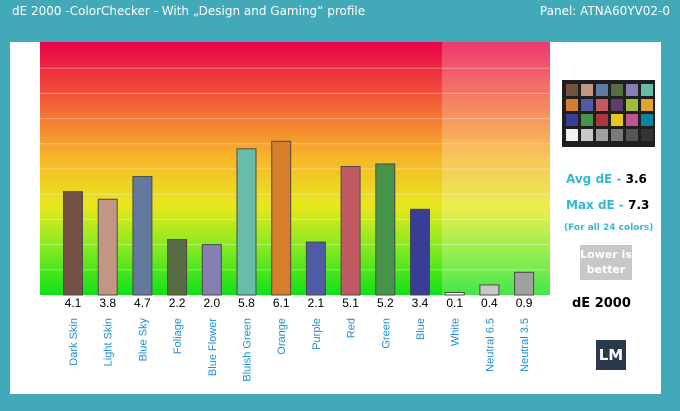 This screenshot has width=680, height=411. I want to click on value-label: 0.4, so click(489, 303).